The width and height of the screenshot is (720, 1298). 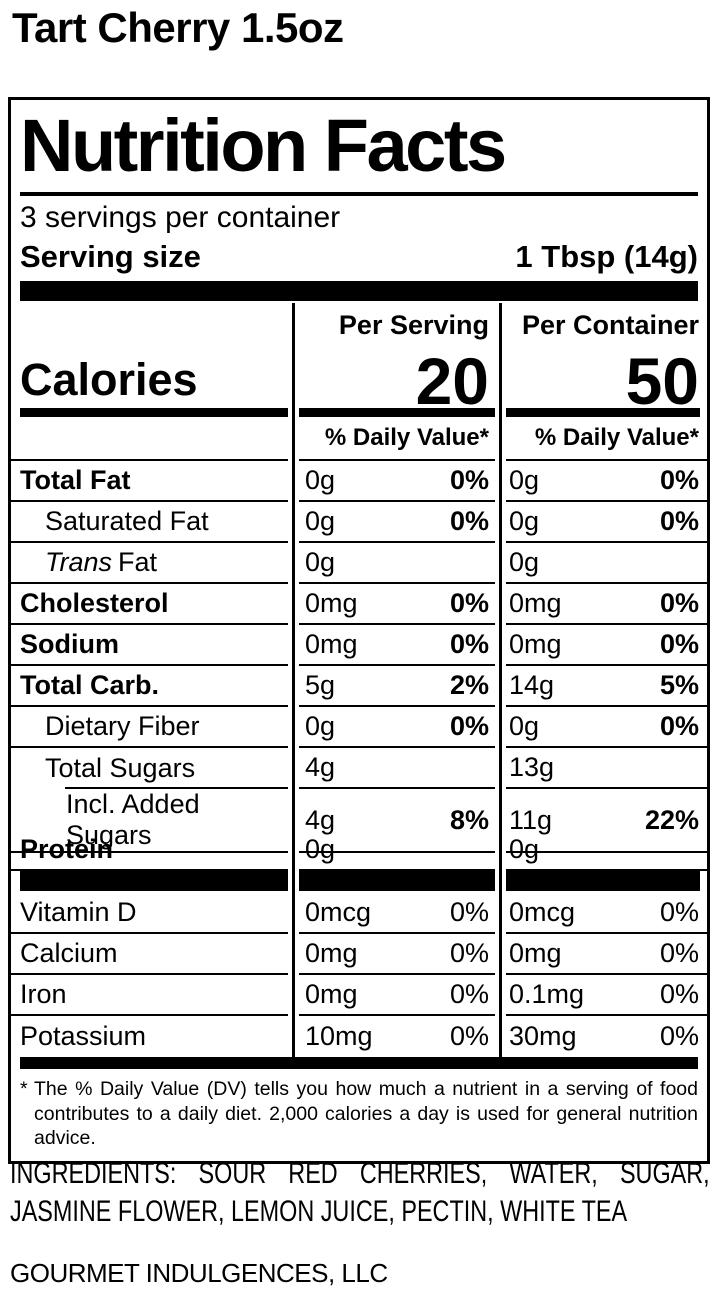 What do you see at coordinates (338, 912) in the screenshot?
I see `serving-amount: 0mcg` at bounding box center [338, 912].